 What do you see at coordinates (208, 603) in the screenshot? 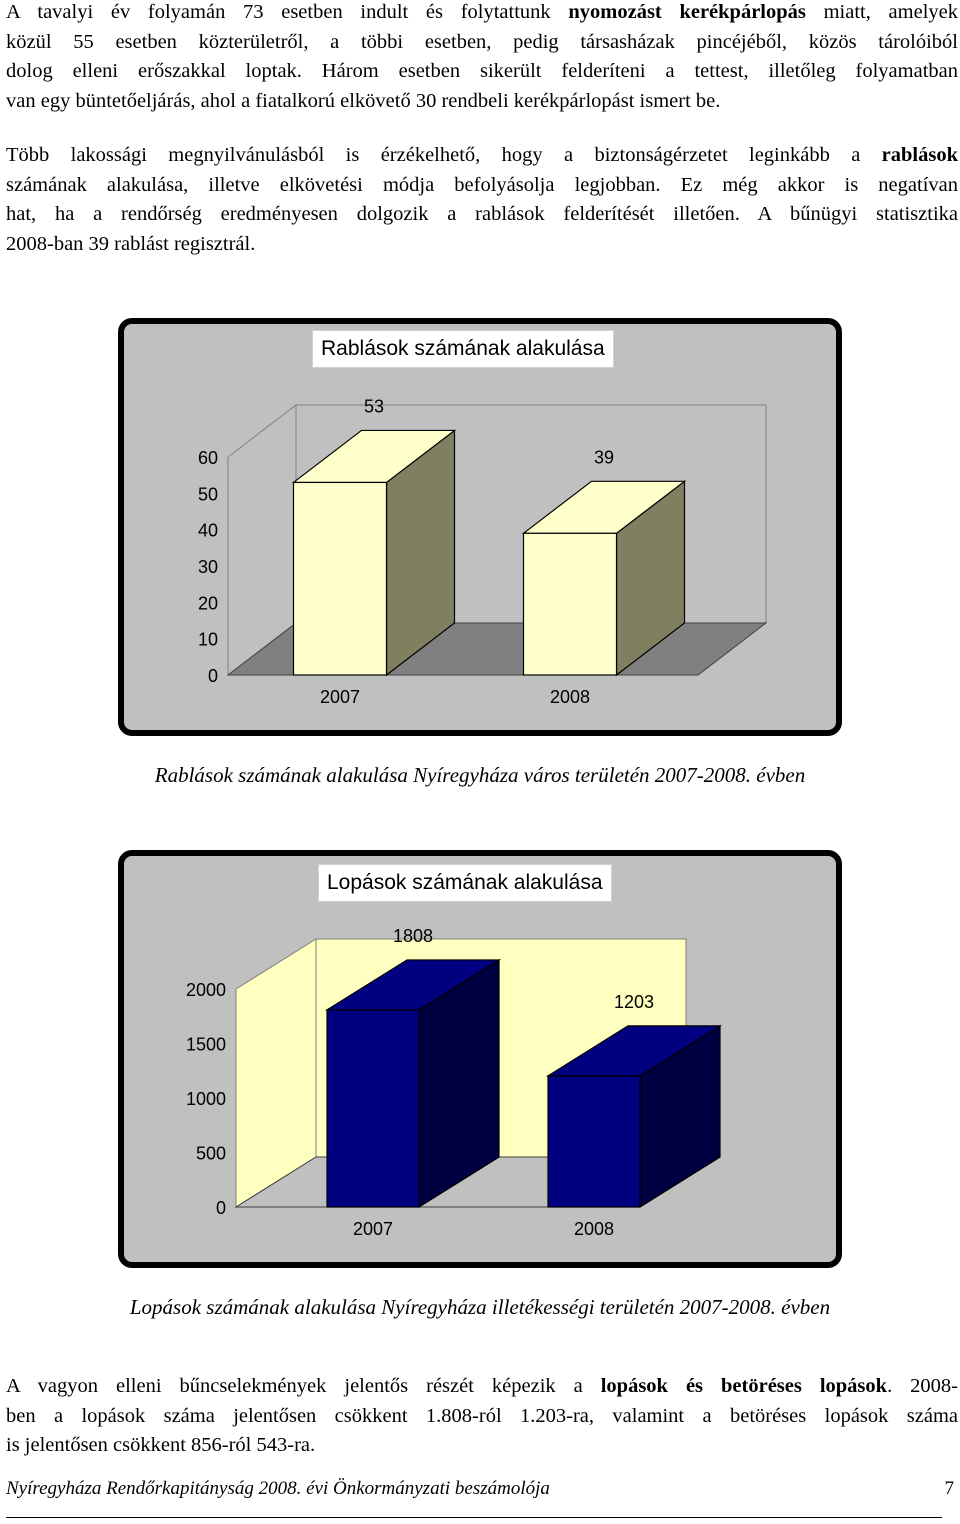
I see `y-tick-label: 20` at bounding box center [208, 603].